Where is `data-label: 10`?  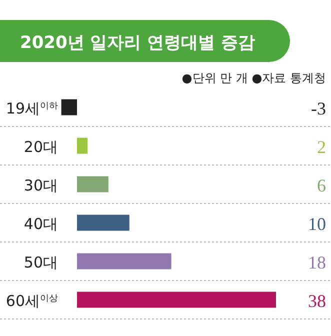 data-label: 10 is located at coordinates (317, 224).